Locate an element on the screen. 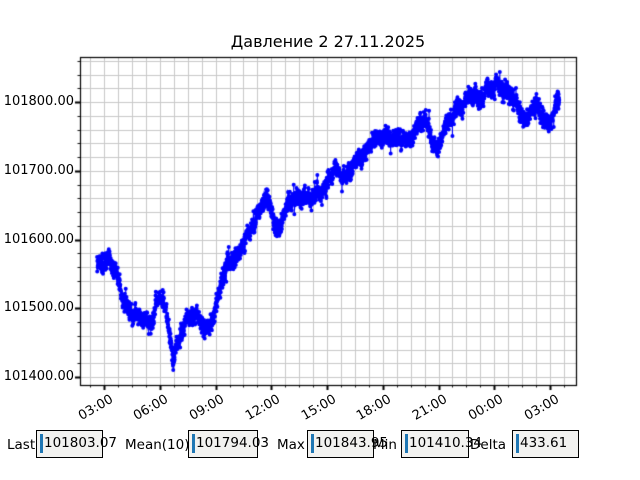 This screenshot has height=480, width=640. stat-value-delta: 433.61 is located at coordinates (544, 443).